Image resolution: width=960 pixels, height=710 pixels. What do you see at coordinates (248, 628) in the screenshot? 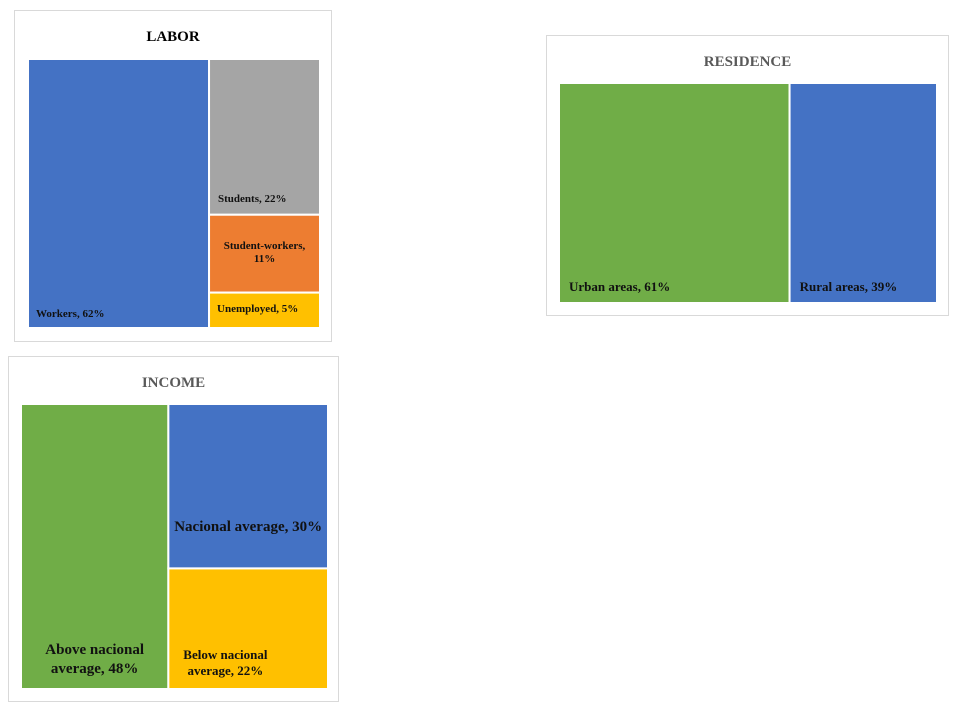
I see `tile-below-nacional-average` at bounding box center [248, 628].